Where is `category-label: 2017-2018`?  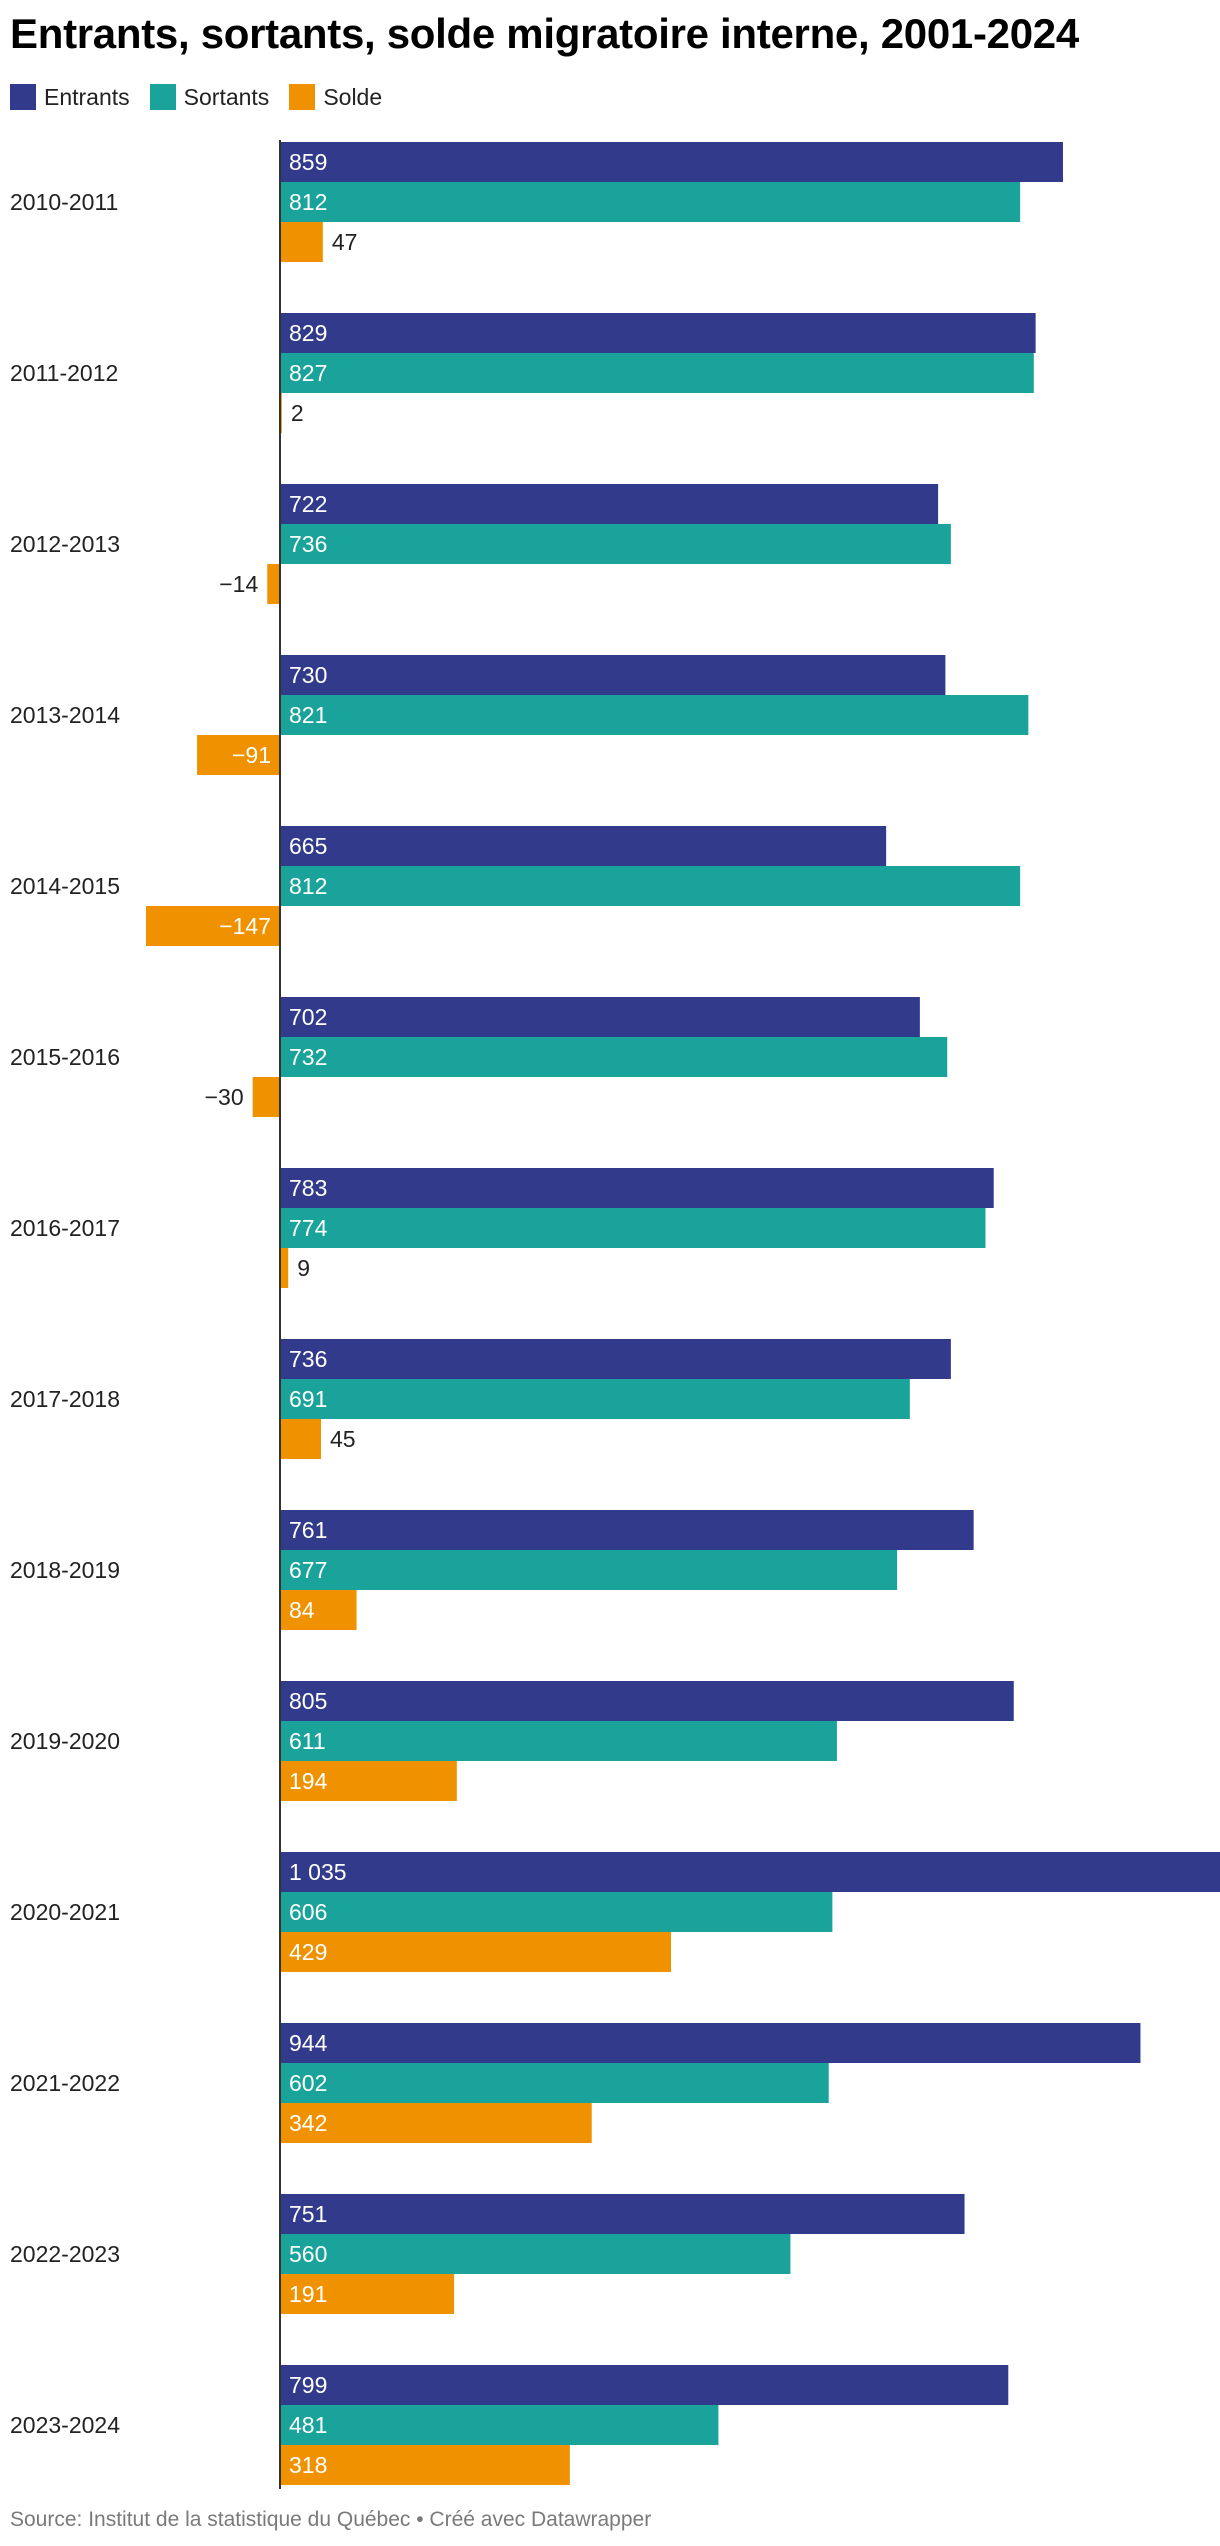
category-label: 2017-2018 is located at coordinates (65, 1399).